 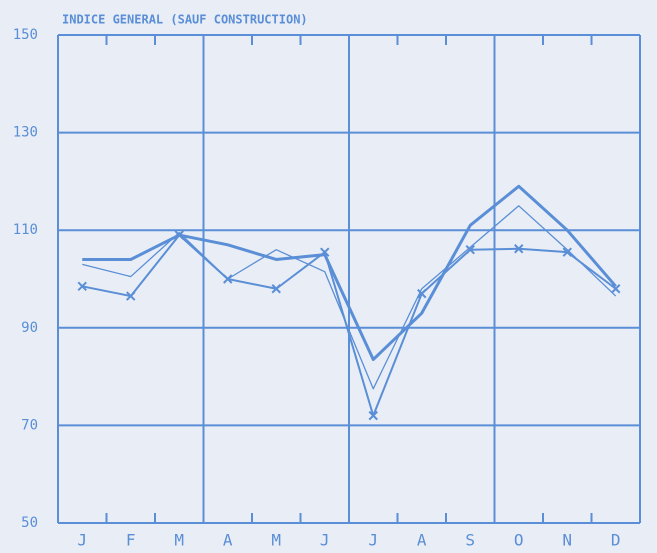 What do you see at coordinates (29, 328) in the screenshot?
I see `y-tick-label: 90` at bounding box center [29, 328].